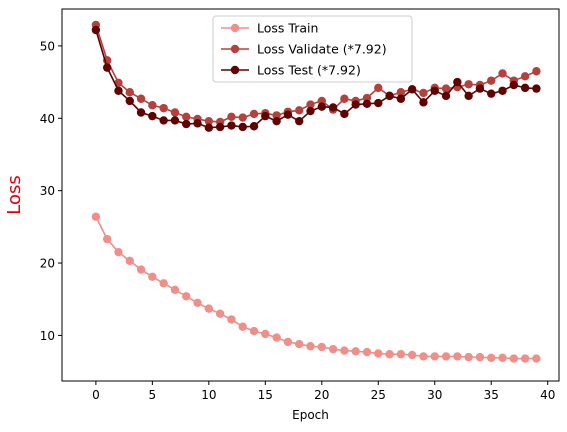 The image size is (567, 432). Describe the element at coordinates (322, 49) in the screenshot. I see `legend-label: Loss Validate (*7.92)` at that location.